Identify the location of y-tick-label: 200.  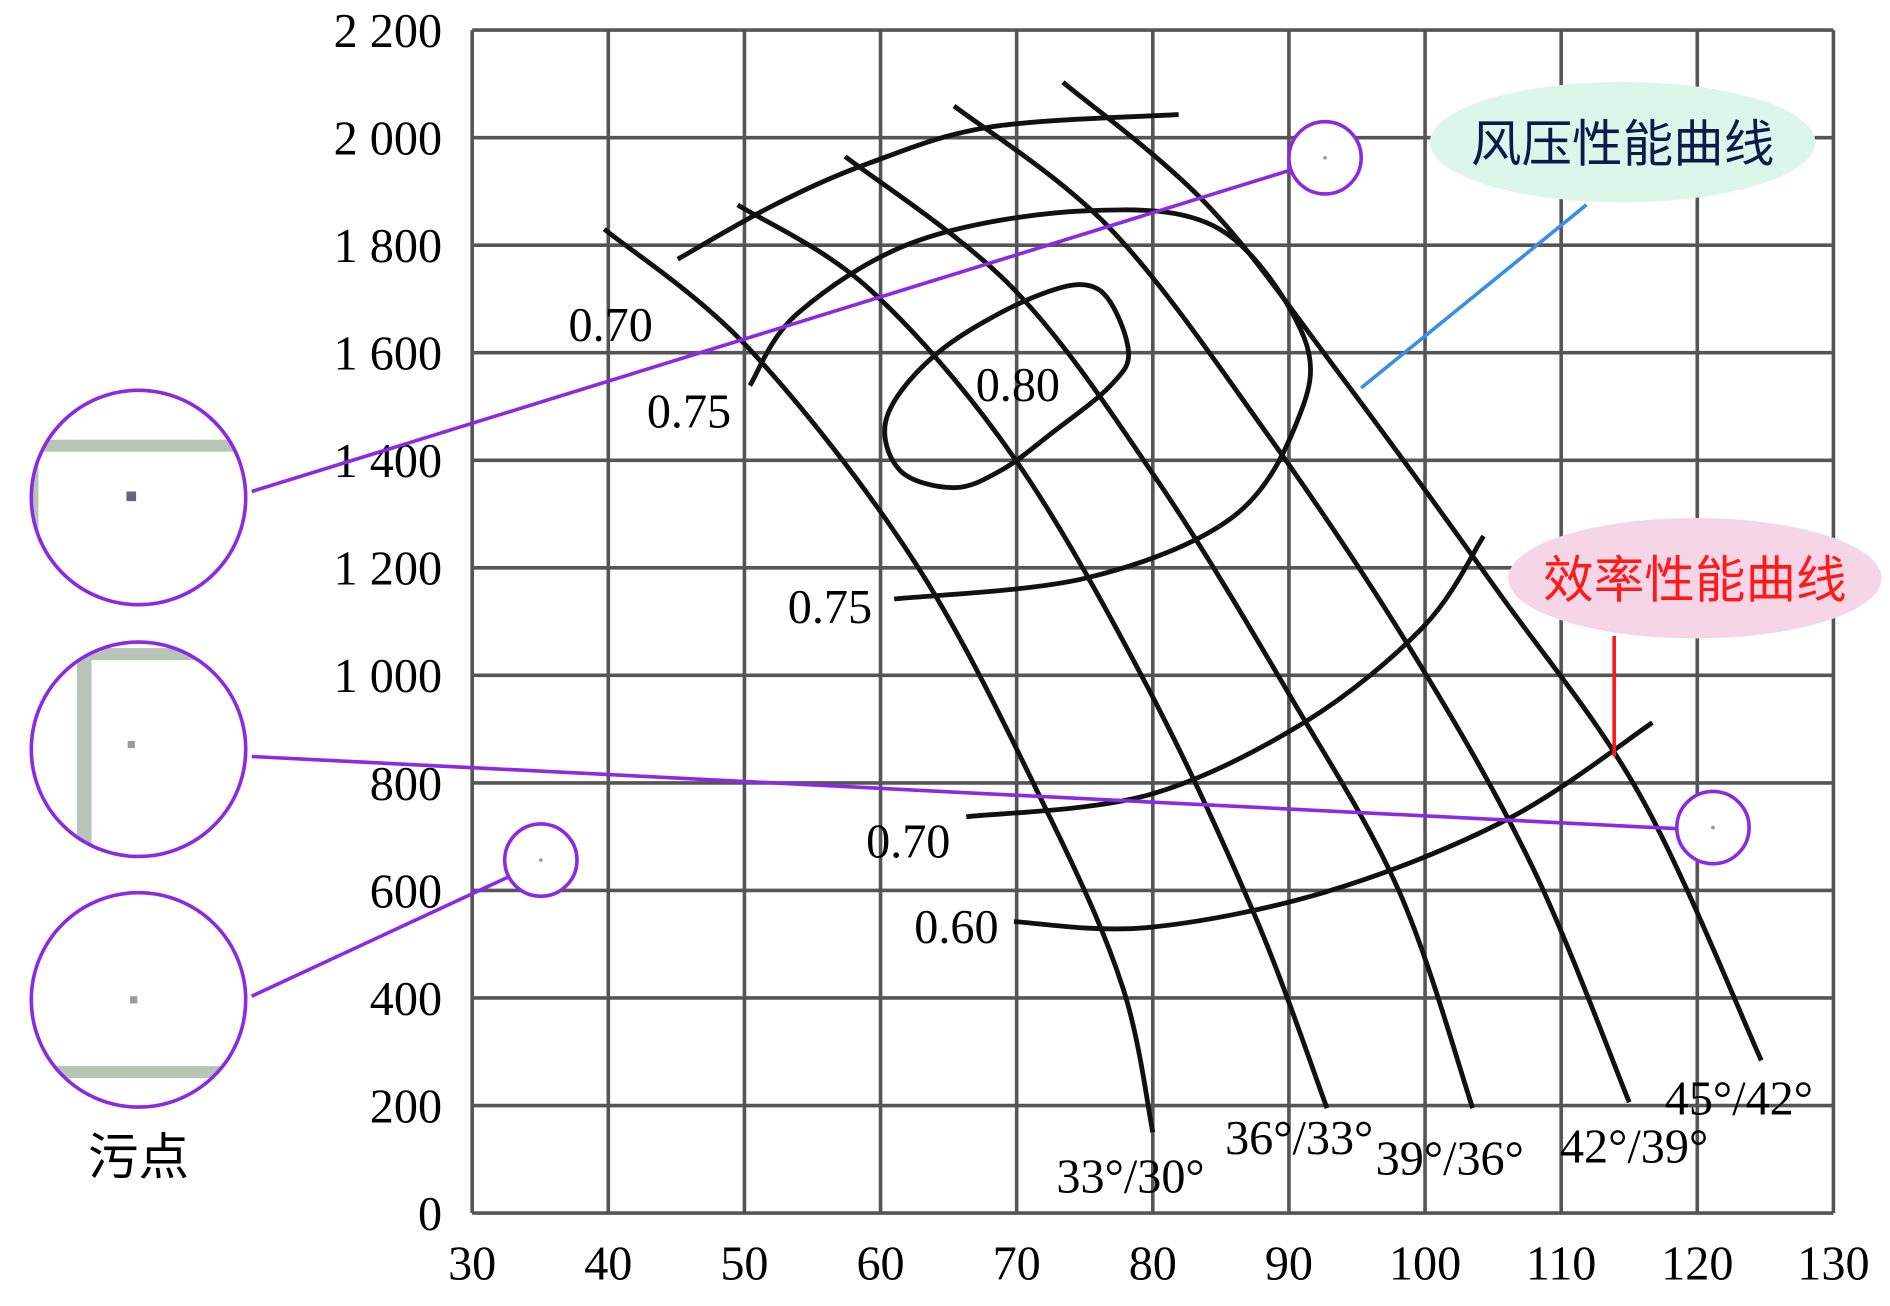
(406, 1106).